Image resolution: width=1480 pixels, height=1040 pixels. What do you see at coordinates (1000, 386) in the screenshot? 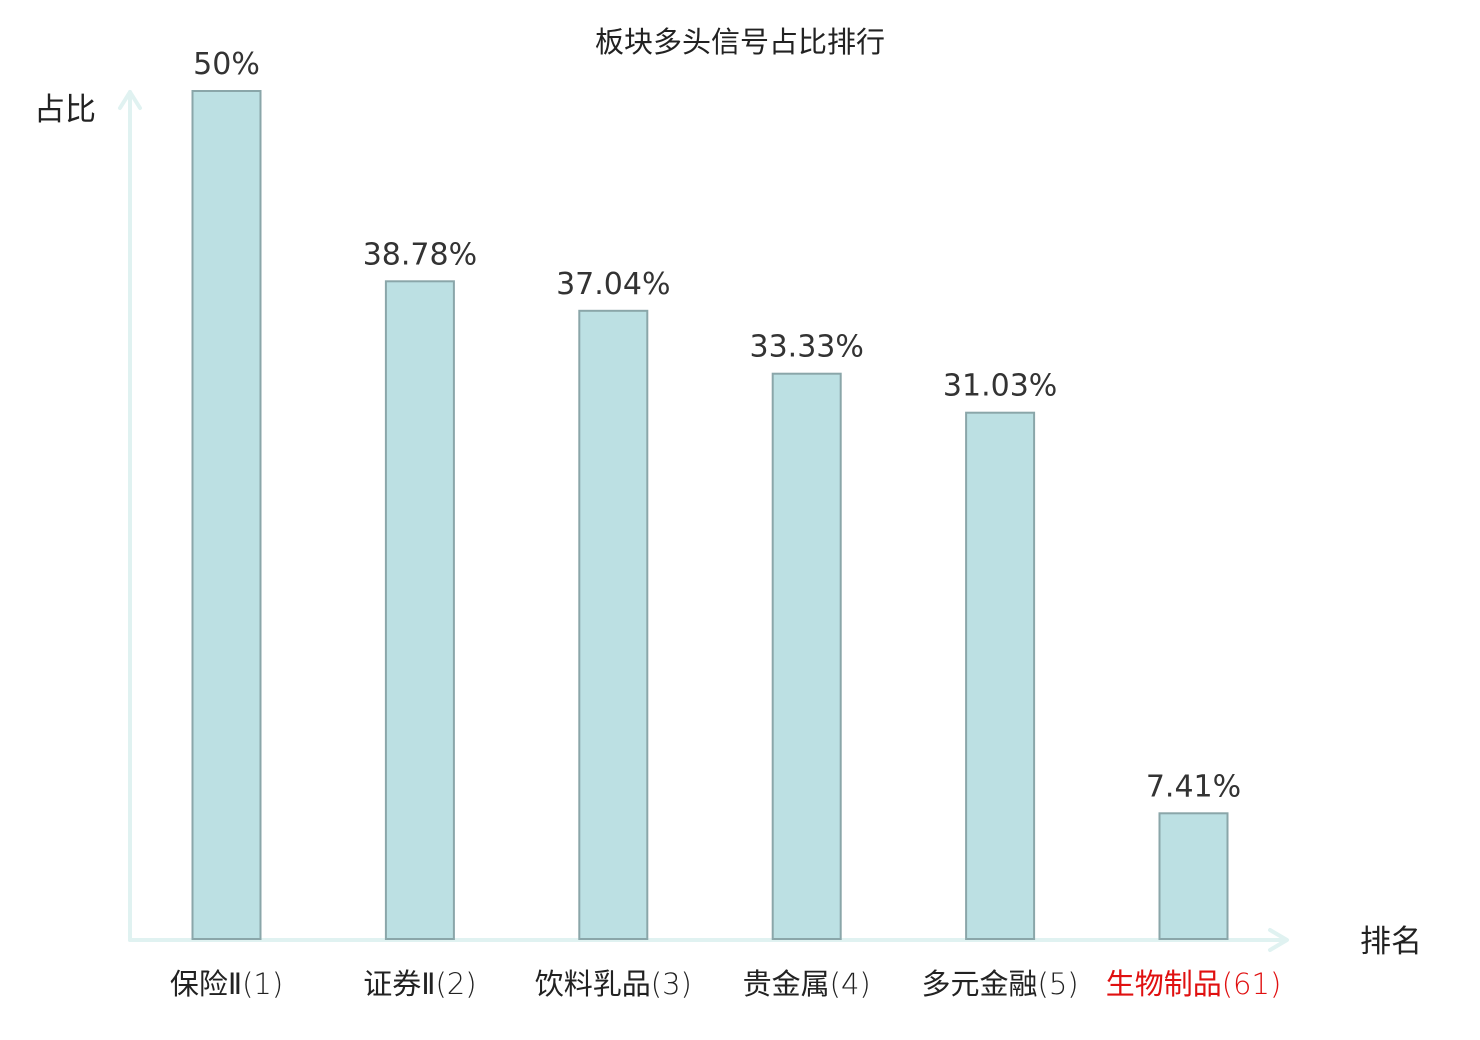
I see `value-label-5: 31.03%` at bounding box center [1000, 386].